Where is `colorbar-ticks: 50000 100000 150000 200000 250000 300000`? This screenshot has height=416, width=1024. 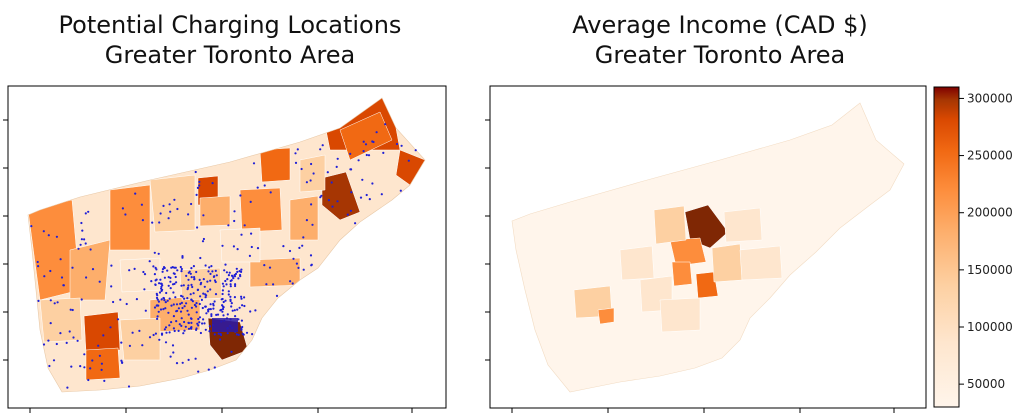 colorbar-ticks: 50000 100000 150000 200000 250000 300000 is located at coordinates (986, 241).